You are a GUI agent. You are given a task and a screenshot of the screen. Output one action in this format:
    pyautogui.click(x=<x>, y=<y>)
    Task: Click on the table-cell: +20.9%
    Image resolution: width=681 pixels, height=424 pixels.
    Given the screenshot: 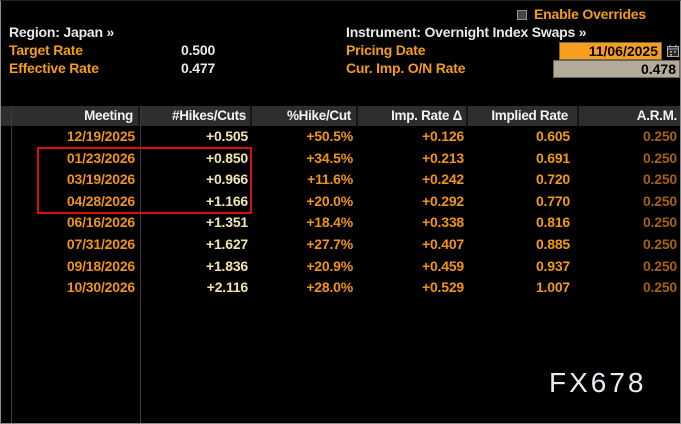 What is the action you would take?
    pyautogui.click(x=329, y=265)
    